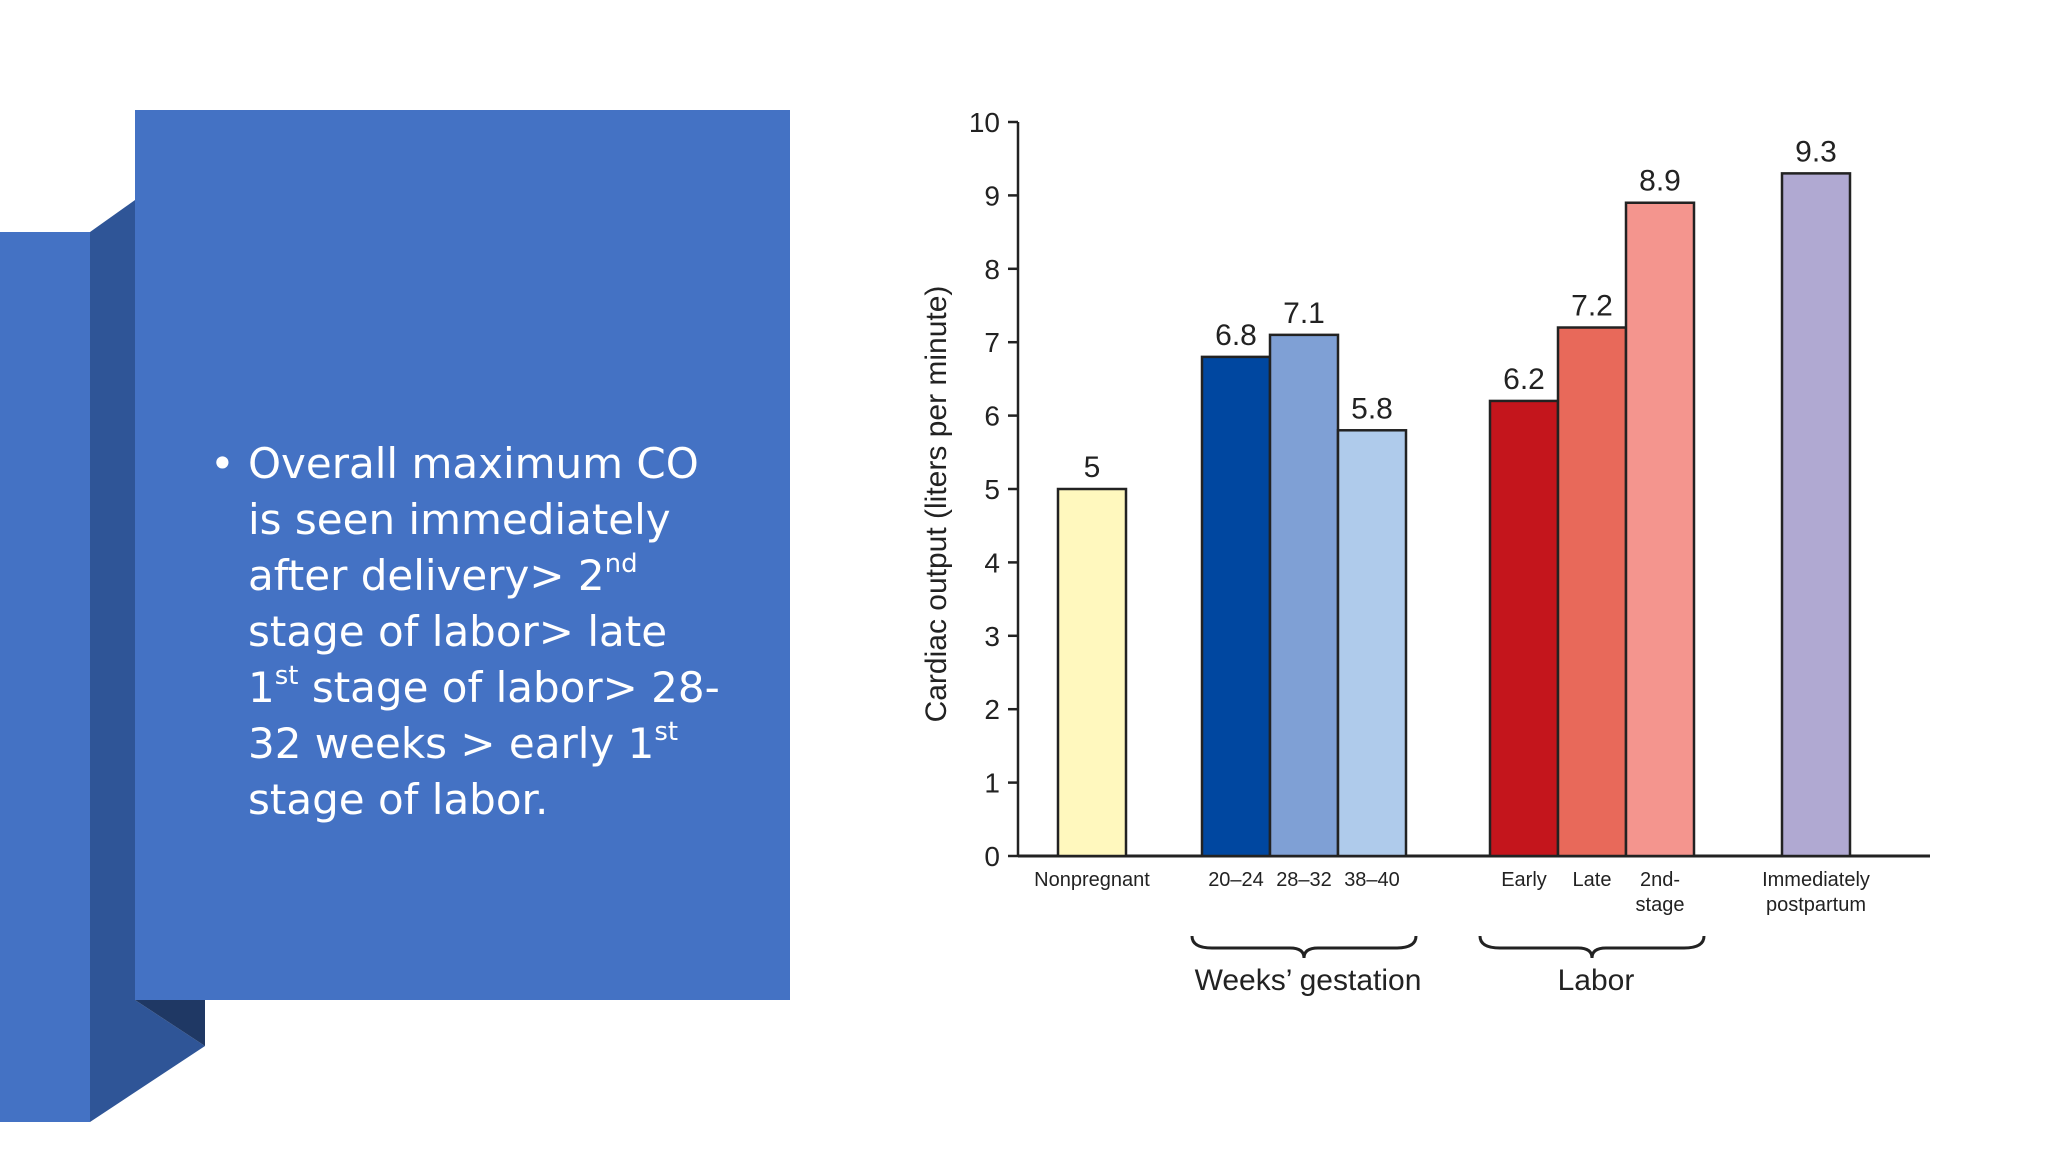  Describe the element at coordinates (1524, 880) in the screenshot. I see `x-tick-label: Early` at that location.